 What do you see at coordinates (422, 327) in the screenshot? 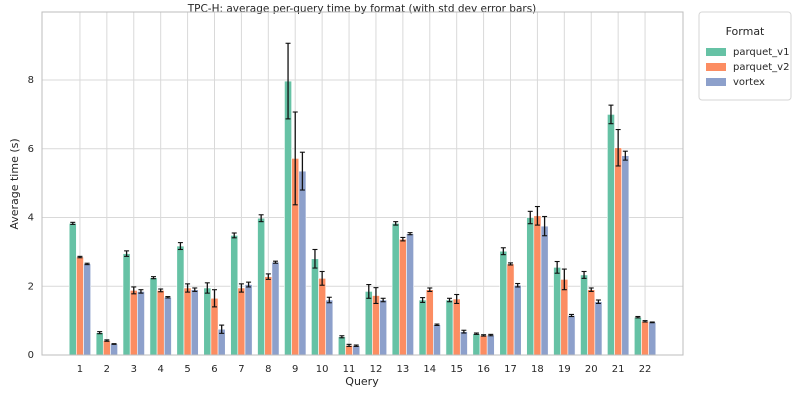
I see `bar-parquet_v1-q14` at bounding box center [422, 327].